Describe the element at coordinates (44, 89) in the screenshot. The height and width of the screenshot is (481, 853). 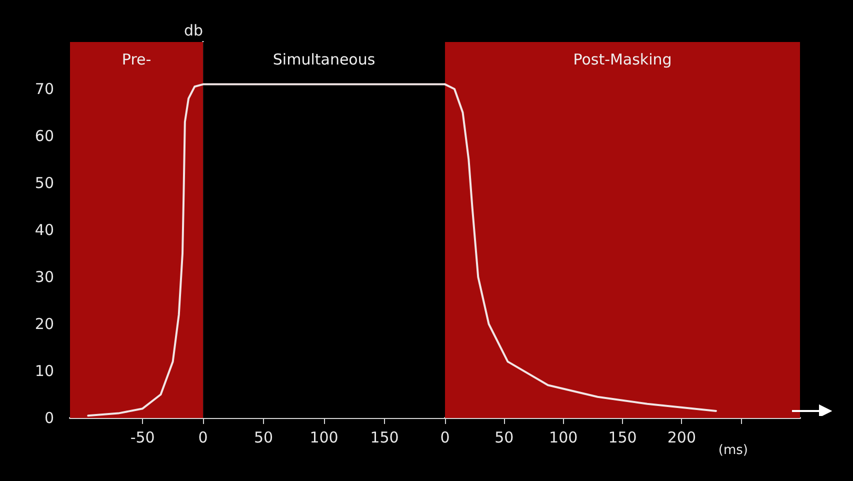
I see `y-tick-label: 70` at that location.